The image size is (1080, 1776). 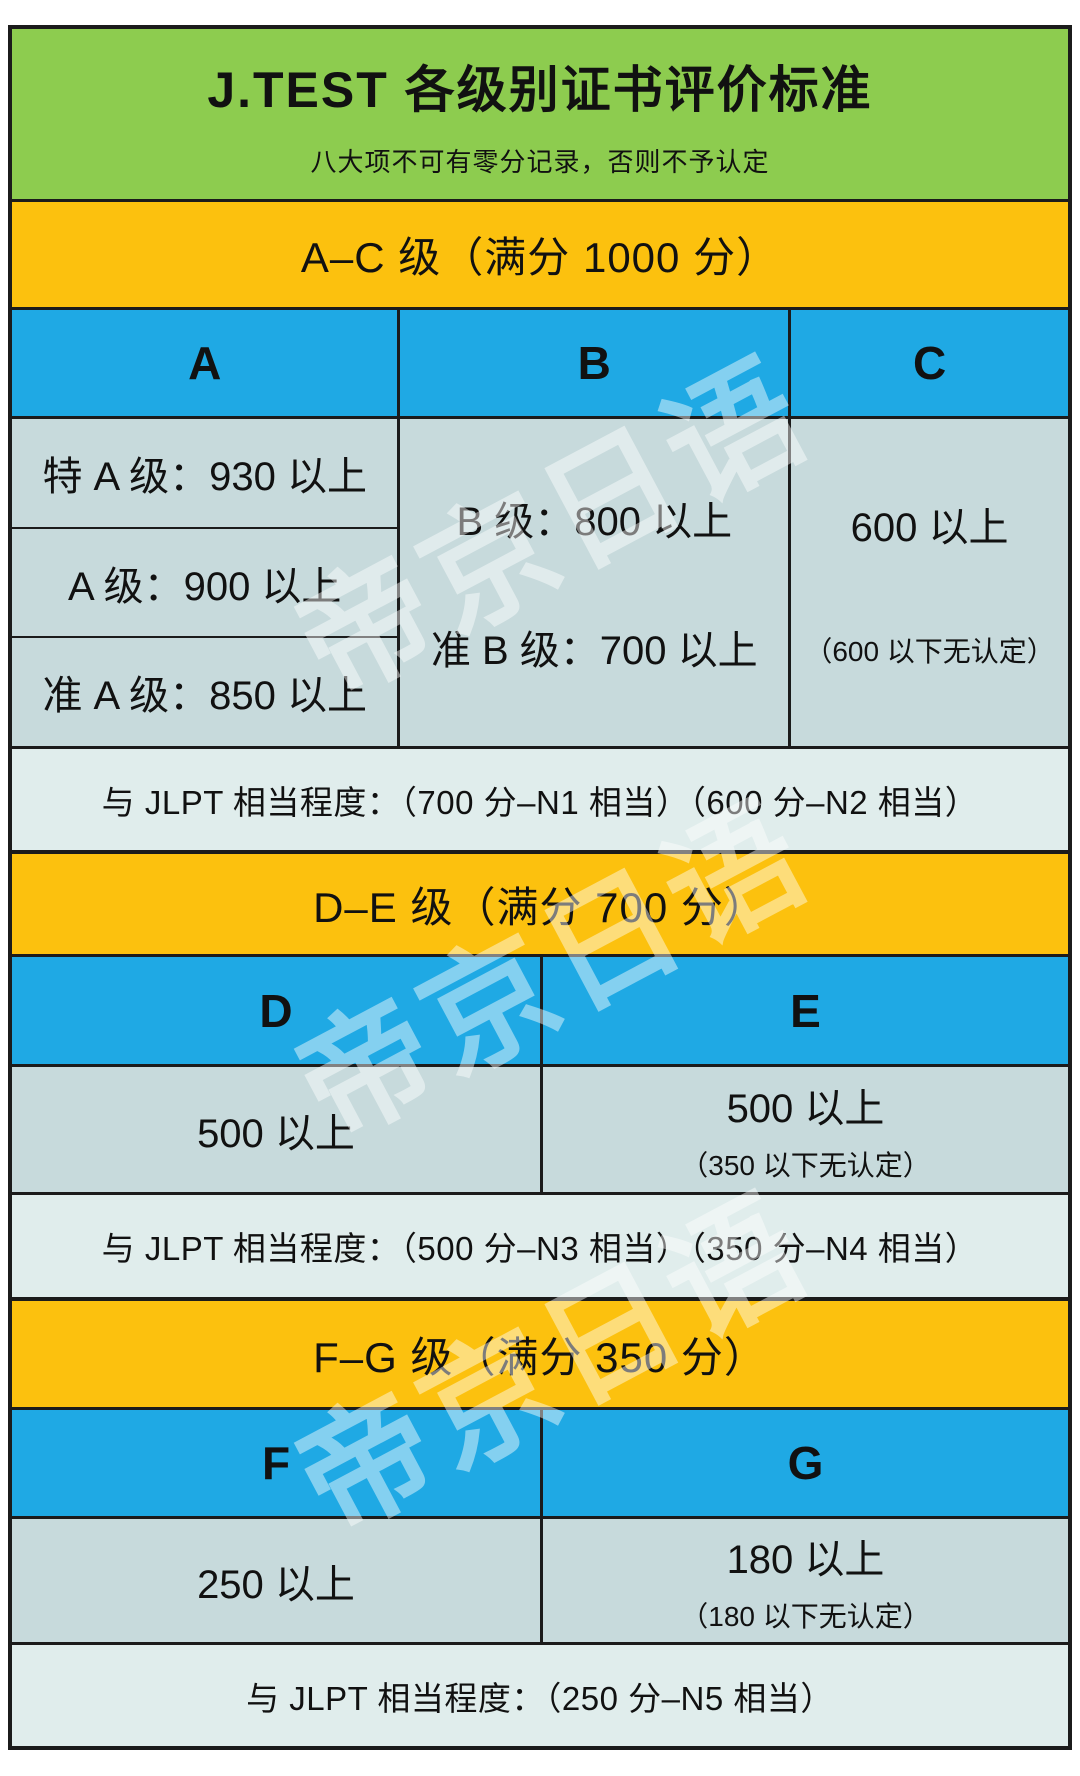 What do you see at coordinates (205, 363) in the screenshot?
I see `column-header-a: A` at bounding box center [205, 363].